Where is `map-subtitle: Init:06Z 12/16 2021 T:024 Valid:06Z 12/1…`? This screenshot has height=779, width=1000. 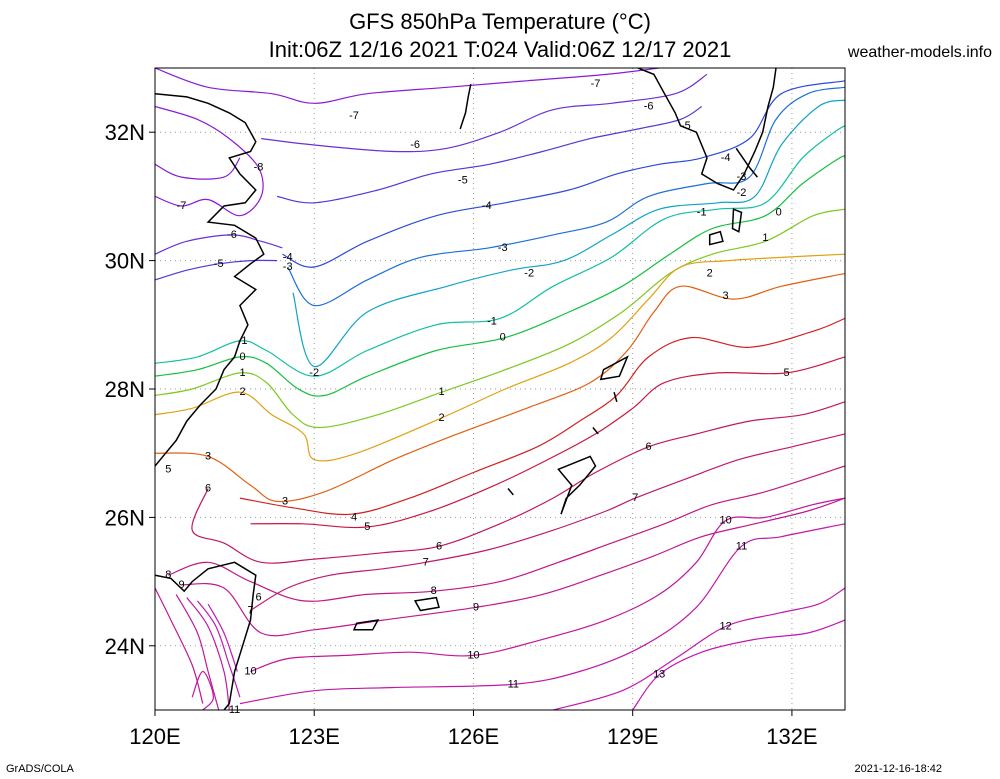 map-subtitle: Init:06Z 12/16 2021 T:024 Valid:06Z 12/1… is located at coordinates (500, 49).